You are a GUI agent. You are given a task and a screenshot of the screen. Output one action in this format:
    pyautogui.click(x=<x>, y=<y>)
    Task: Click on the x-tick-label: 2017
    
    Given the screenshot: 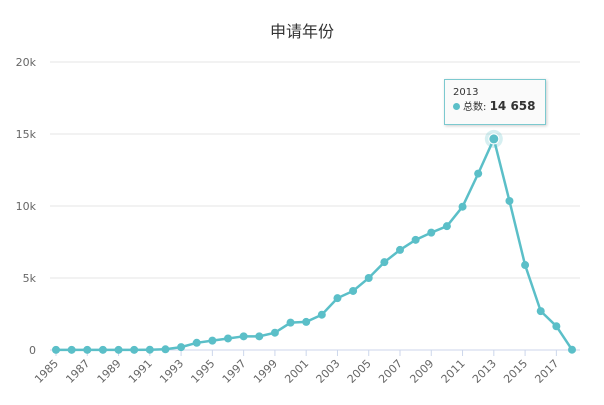 What is the action you would take?
    pyautogui.click(x=546, y=371)
    